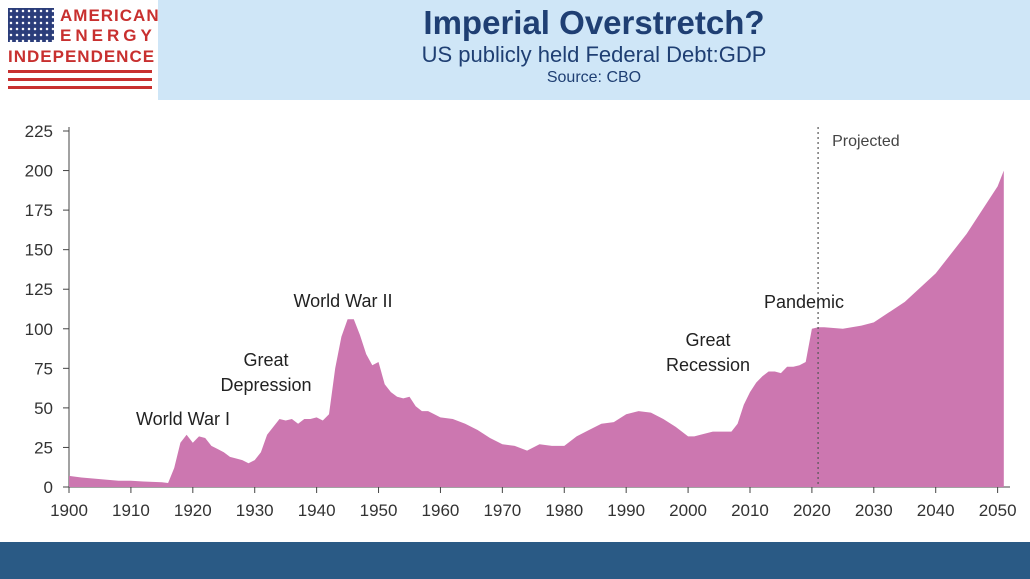  What do you see at coordinates (265, 372) in the screenshot?
I see `event-annotation: Great Depression` at bounding box center [265, 372].